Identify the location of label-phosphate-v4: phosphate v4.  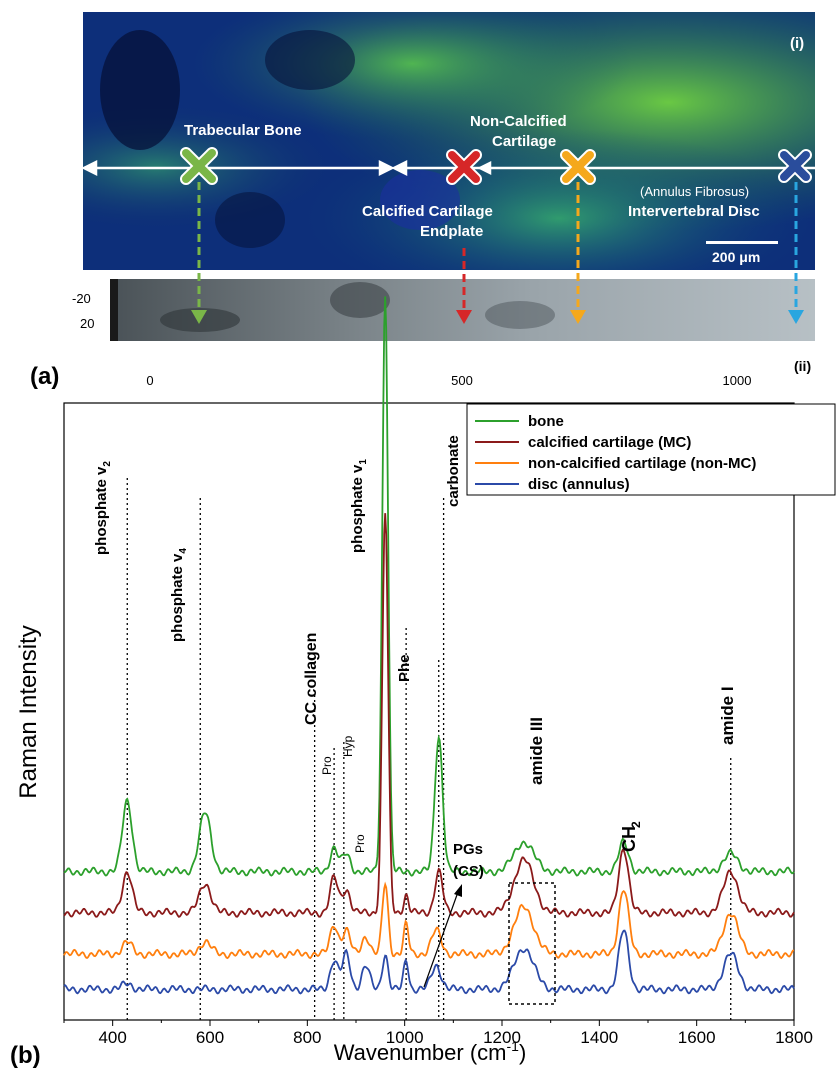
(179, 595).